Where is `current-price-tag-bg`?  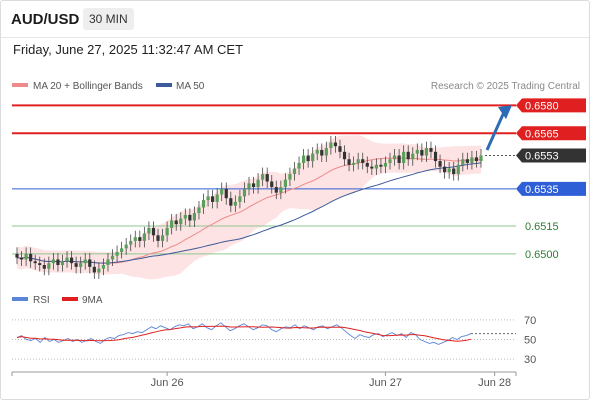 current-price-tag-bg is located at coordinates (551, 155).